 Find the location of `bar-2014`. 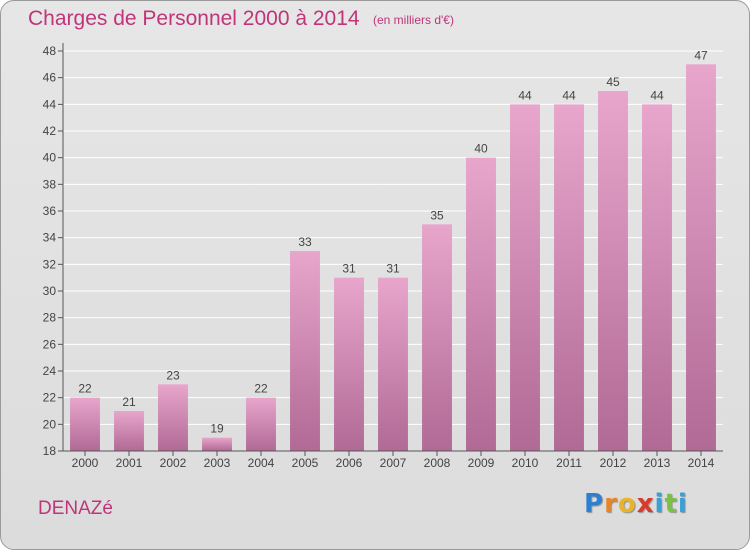

bar-2014 is located at coordinates (701, 258).